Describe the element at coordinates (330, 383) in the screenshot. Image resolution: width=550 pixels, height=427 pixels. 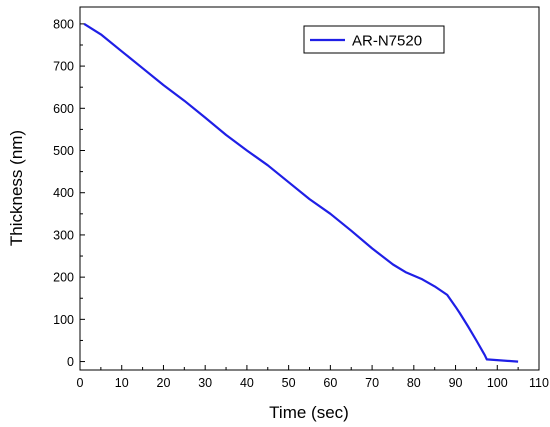
I see `x-tick-label: 60` at that location.